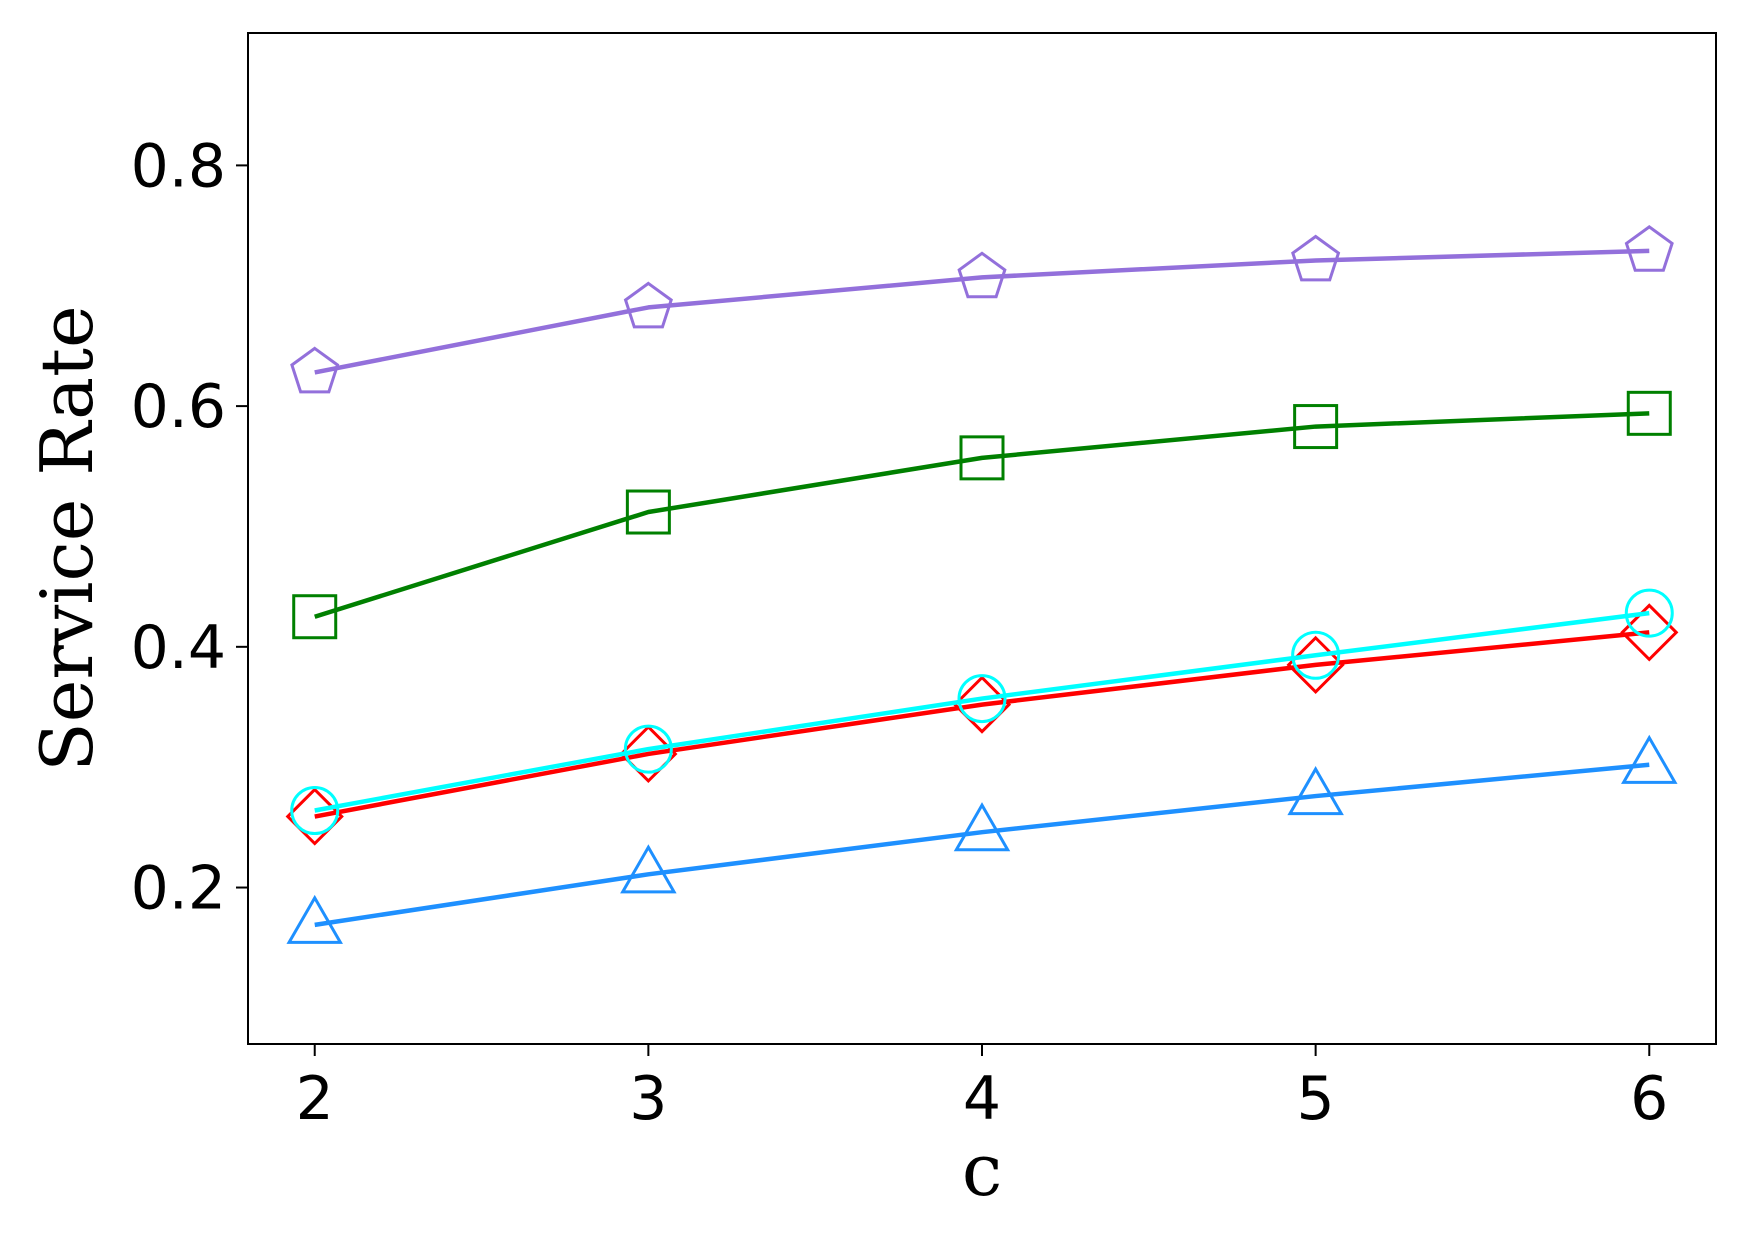 The height and width of the screenshot is (1245, 1742). I want to click on x-tick-label: 6, so click(1649, 1099).